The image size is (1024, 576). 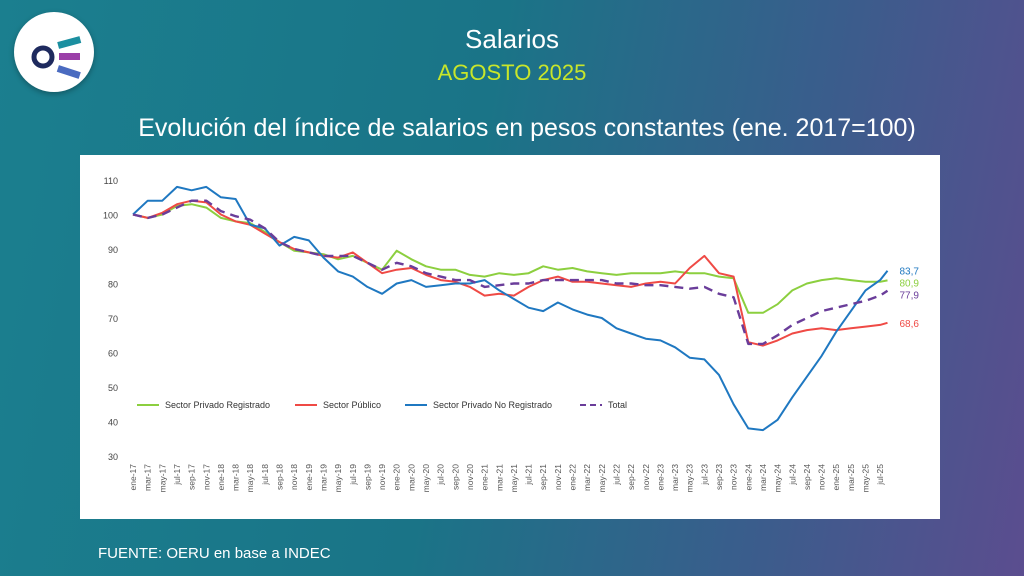 I want to click on x-tick-label: may-20, so click(x=426, y=478).